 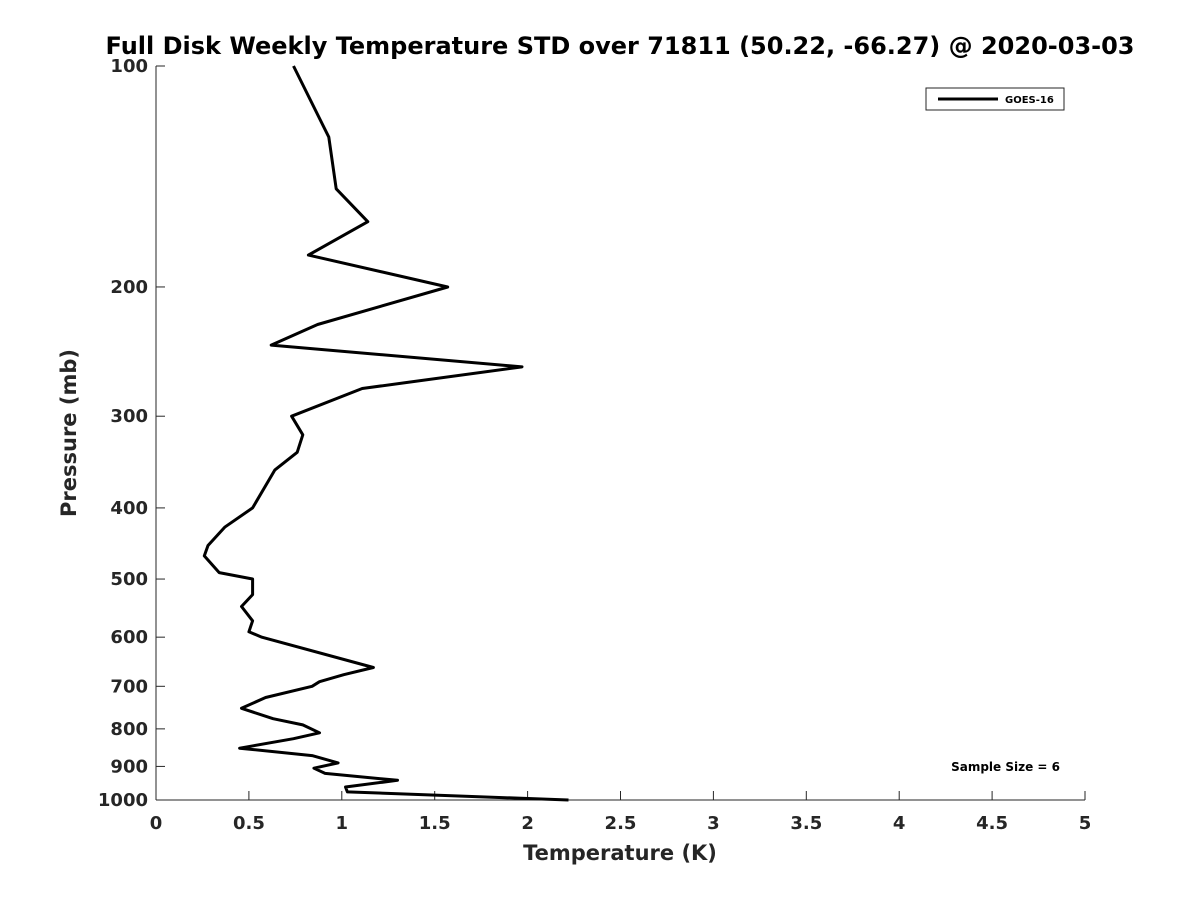 I want to click on y-tick-label: 1000, so click(x=123, y=800).